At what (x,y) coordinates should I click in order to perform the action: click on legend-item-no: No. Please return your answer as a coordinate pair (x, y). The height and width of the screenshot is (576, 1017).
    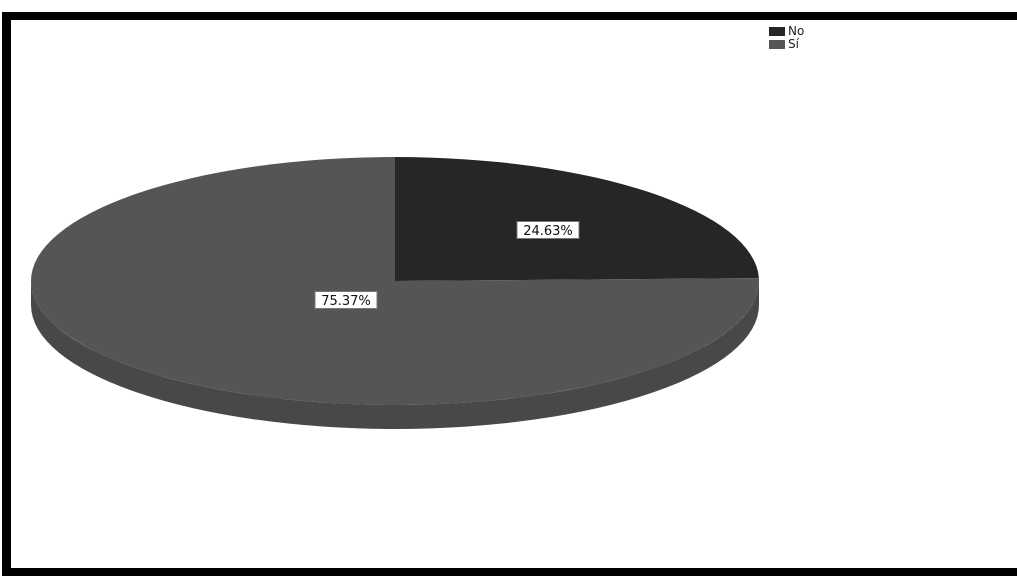
    Looking at the image, I should click on (786, 31).